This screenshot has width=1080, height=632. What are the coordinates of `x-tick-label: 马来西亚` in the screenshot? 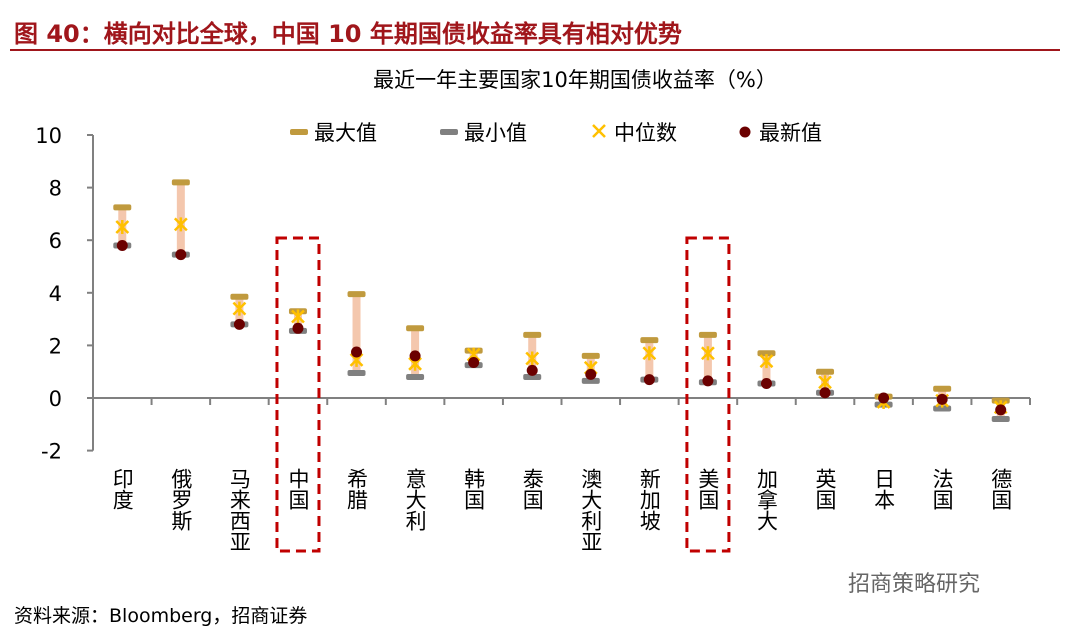 It's located at (239, 510).